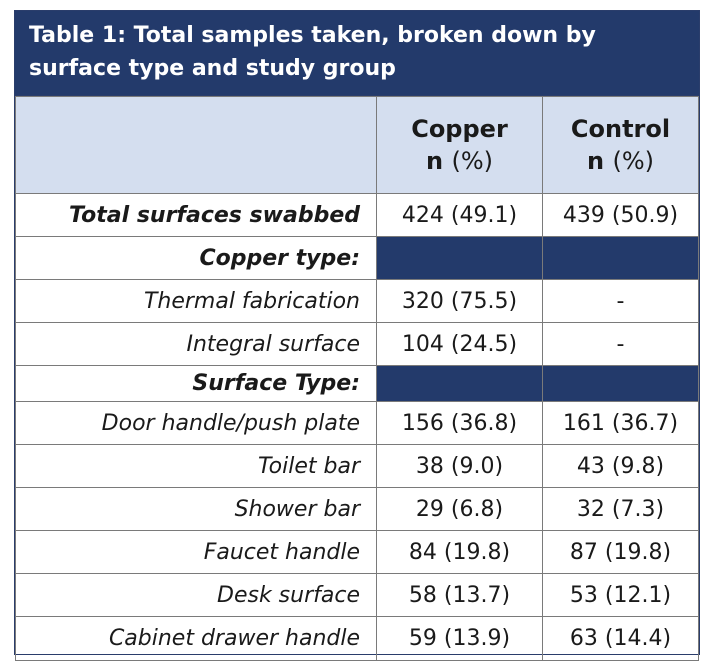 Image resolution: width=714 pixels, height=664 pixels. I want to click on row-label-integral: Integral surface, so click(196, 344).